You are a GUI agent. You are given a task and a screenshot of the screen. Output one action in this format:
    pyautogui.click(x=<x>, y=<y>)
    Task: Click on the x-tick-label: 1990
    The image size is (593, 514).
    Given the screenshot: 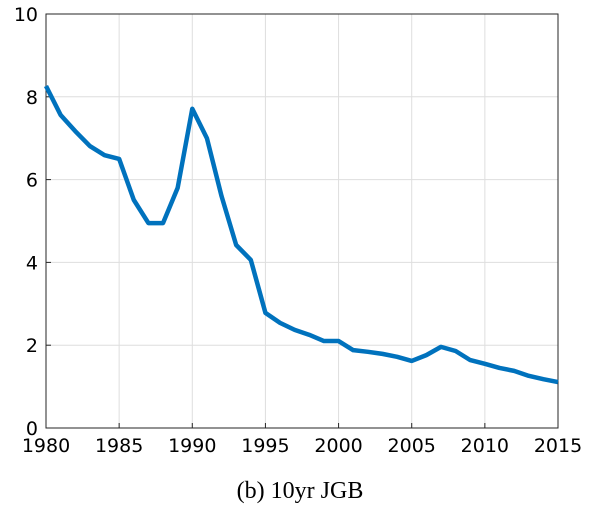 What is the action you would take?
    pyautogui.click(x=192, y=446)
    